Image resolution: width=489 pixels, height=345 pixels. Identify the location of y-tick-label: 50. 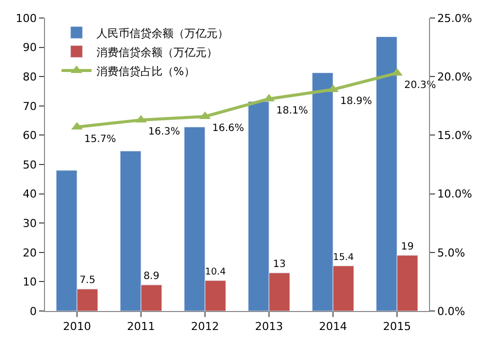
(29, 165).